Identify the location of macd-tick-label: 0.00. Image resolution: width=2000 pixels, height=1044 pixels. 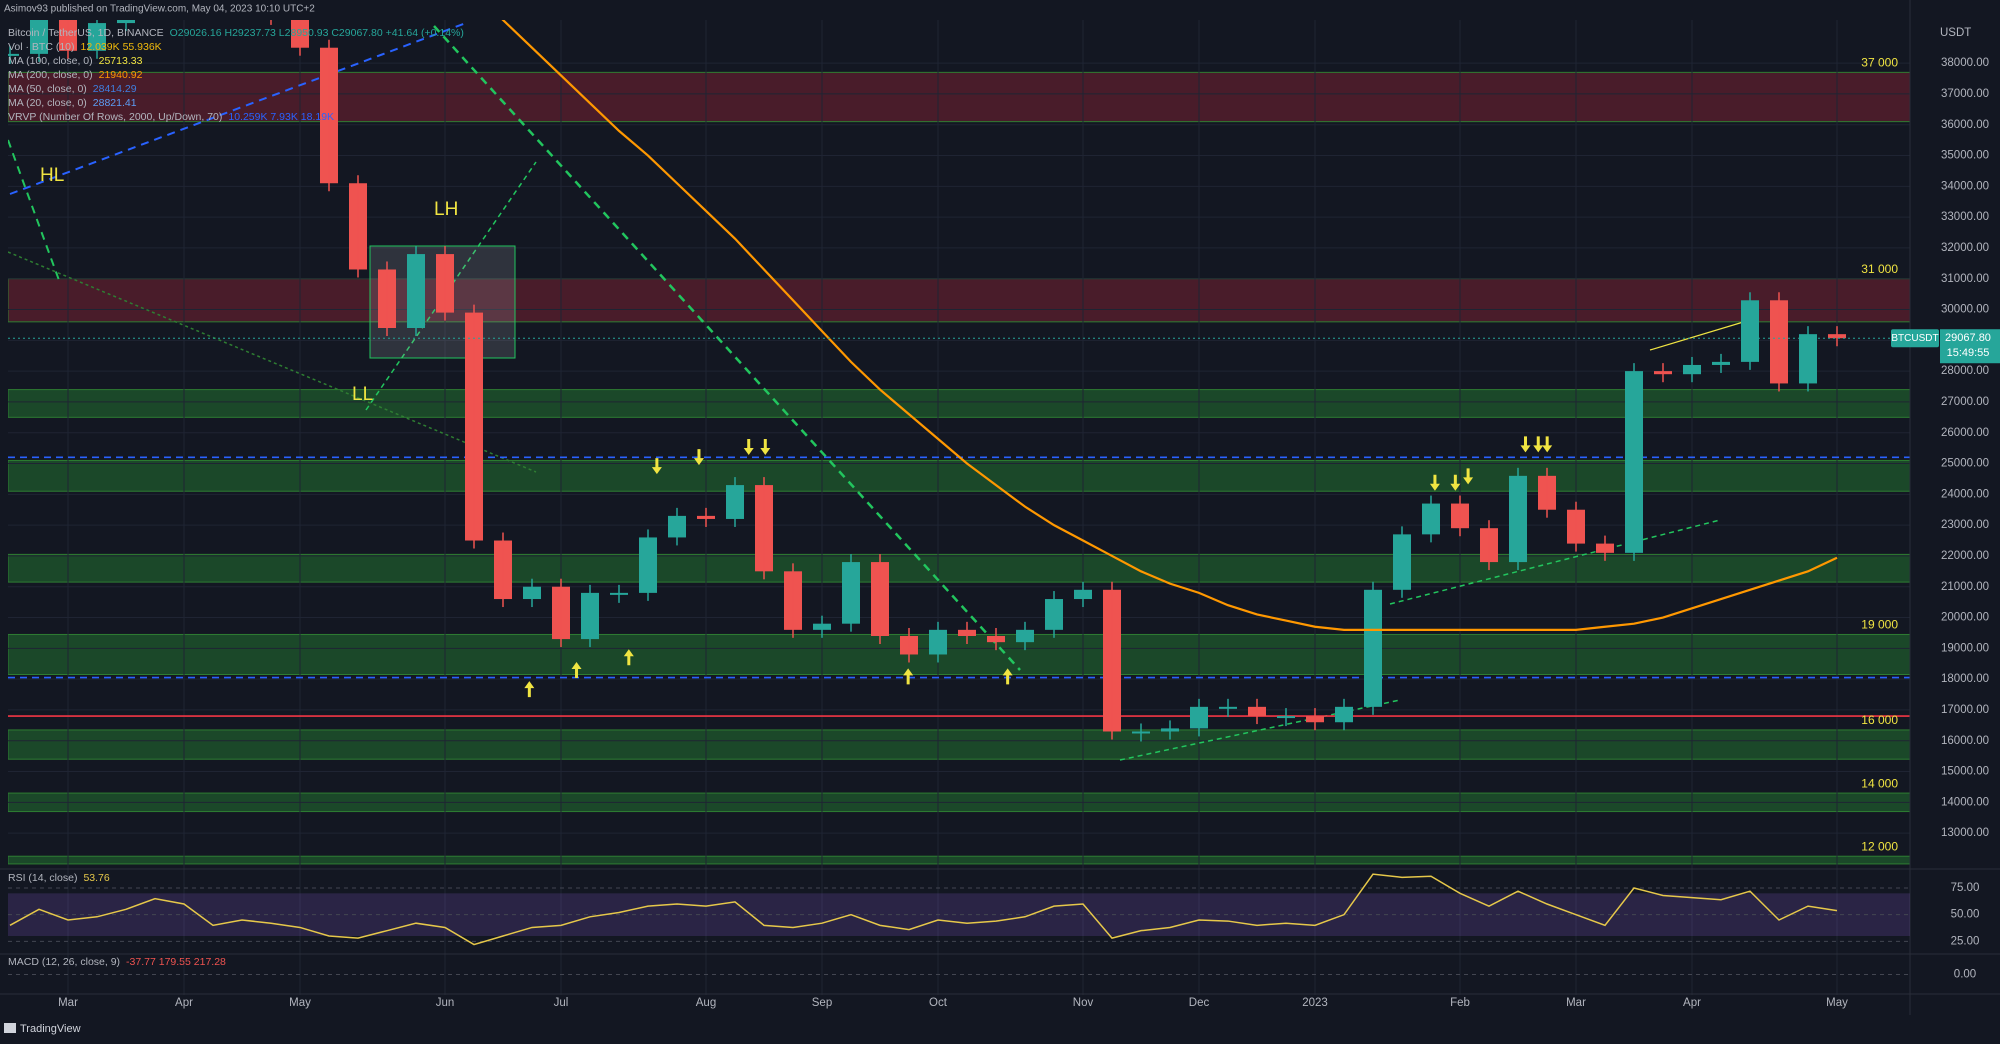
(1965, 975).